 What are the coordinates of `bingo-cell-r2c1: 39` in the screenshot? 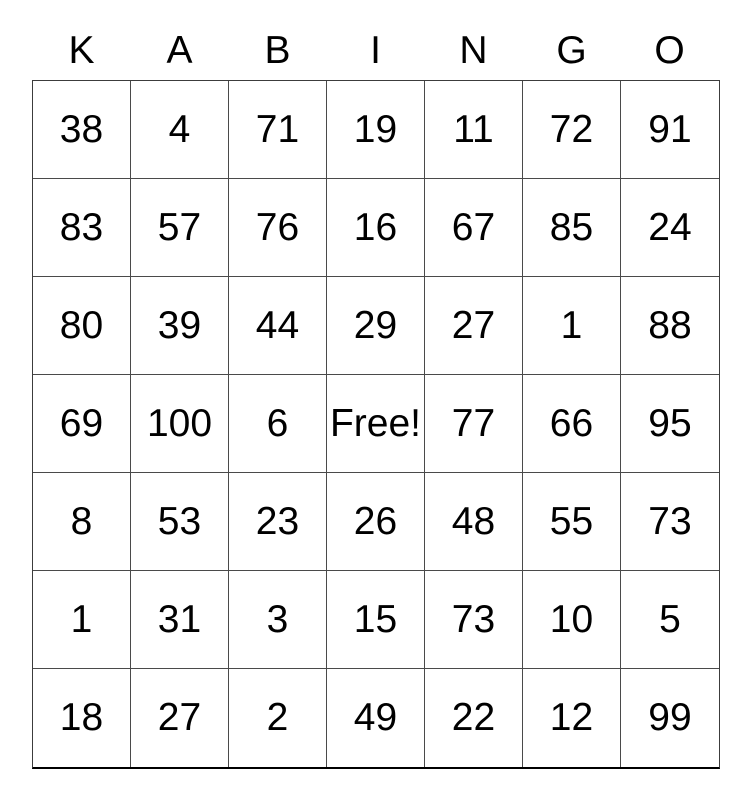 It's located at (180, 326).